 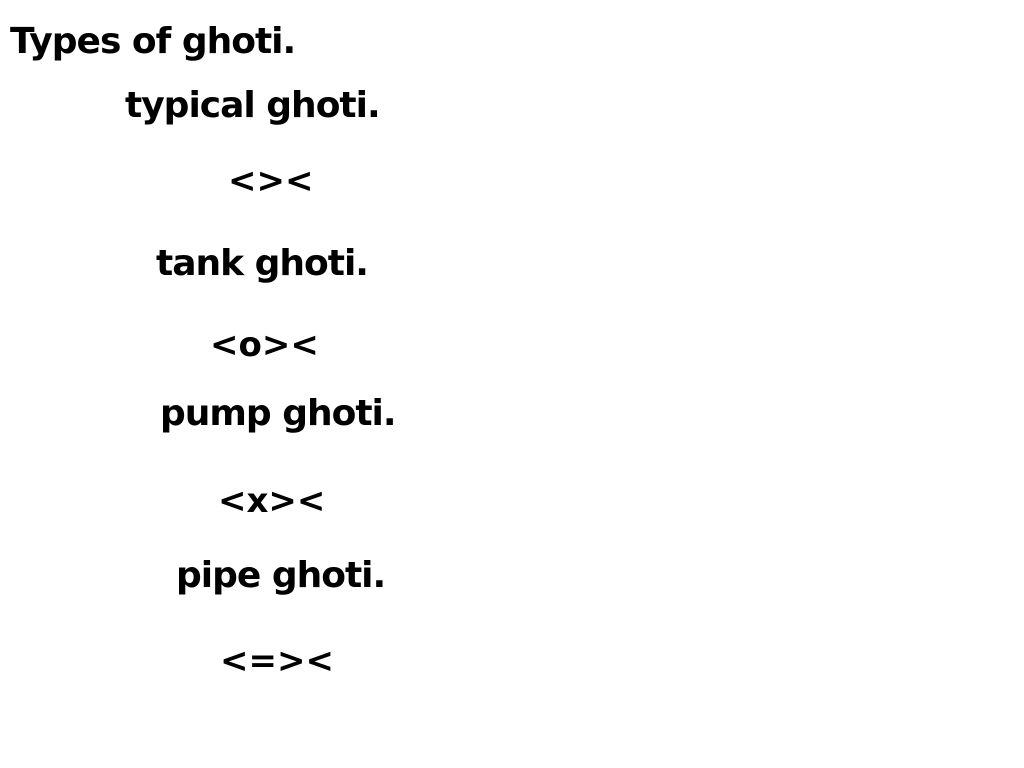 What do you see at coordinates (277, 661) in the screenshot?
I see `ghoti-glyph: <=><` at bounding box center [277, 661].